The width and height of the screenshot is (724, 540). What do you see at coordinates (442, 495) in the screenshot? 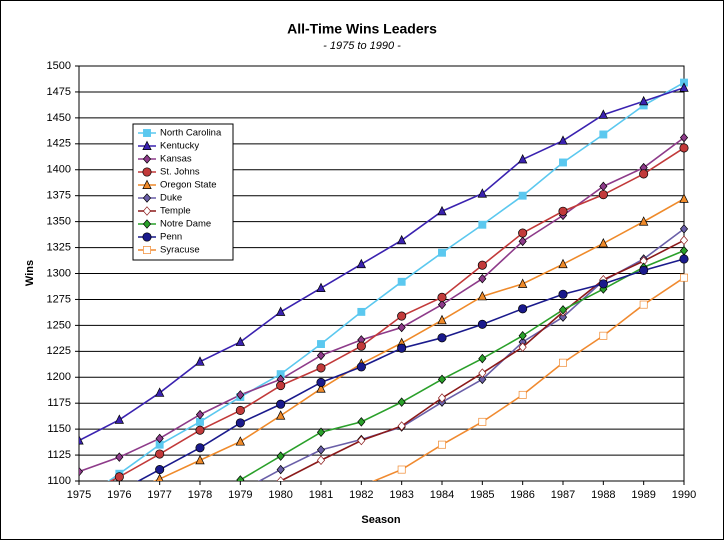
I see `x-tick-label: 1984` at bounding box center [442, 495].